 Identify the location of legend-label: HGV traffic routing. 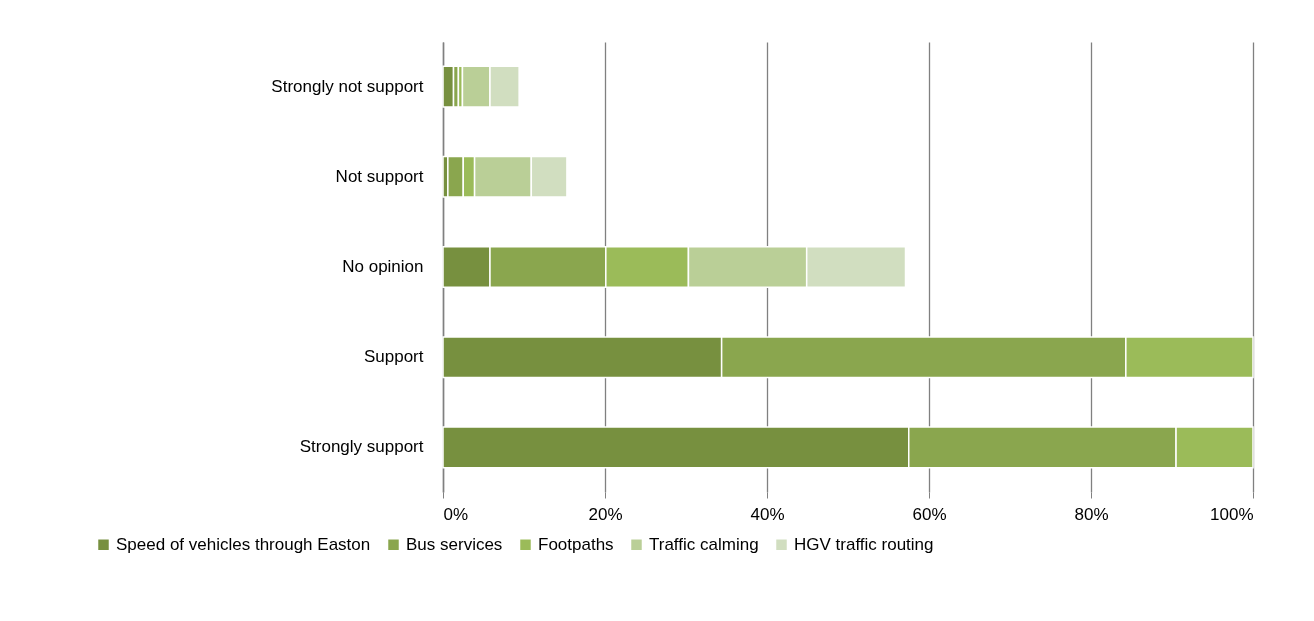
(864, 544).